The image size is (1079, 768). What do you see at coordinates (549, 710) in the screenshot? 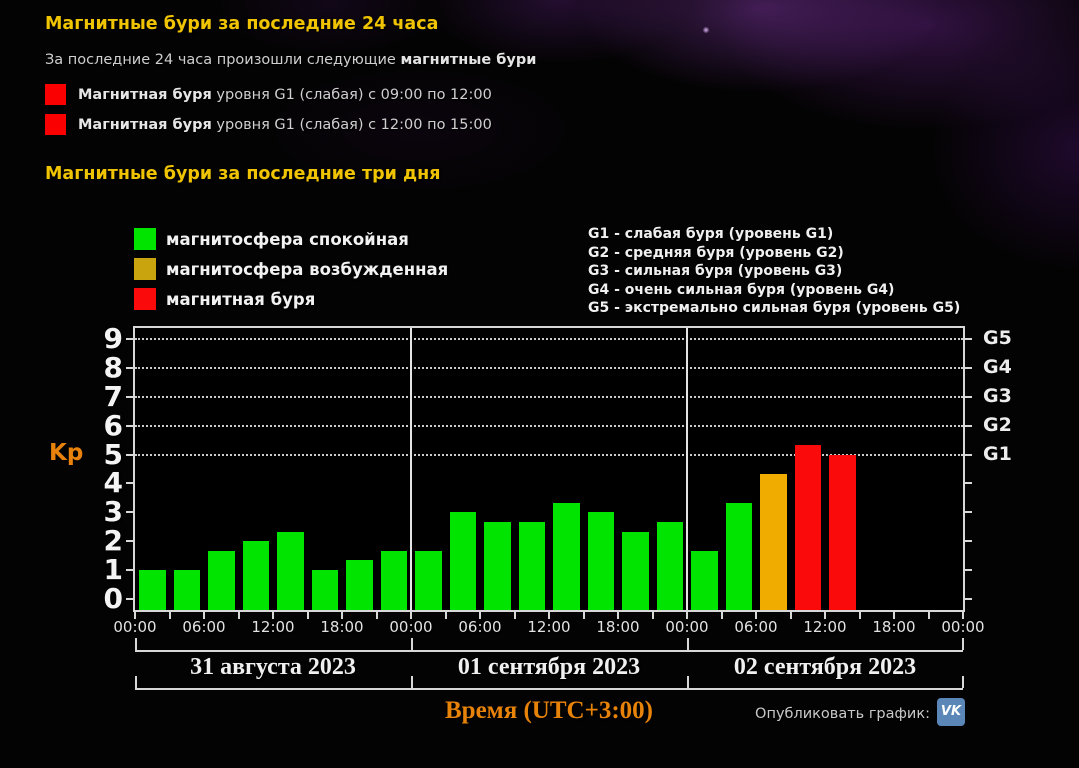
I see `x-axis-title: Время (UTC+3:00)` at bounding box center [549, 710].